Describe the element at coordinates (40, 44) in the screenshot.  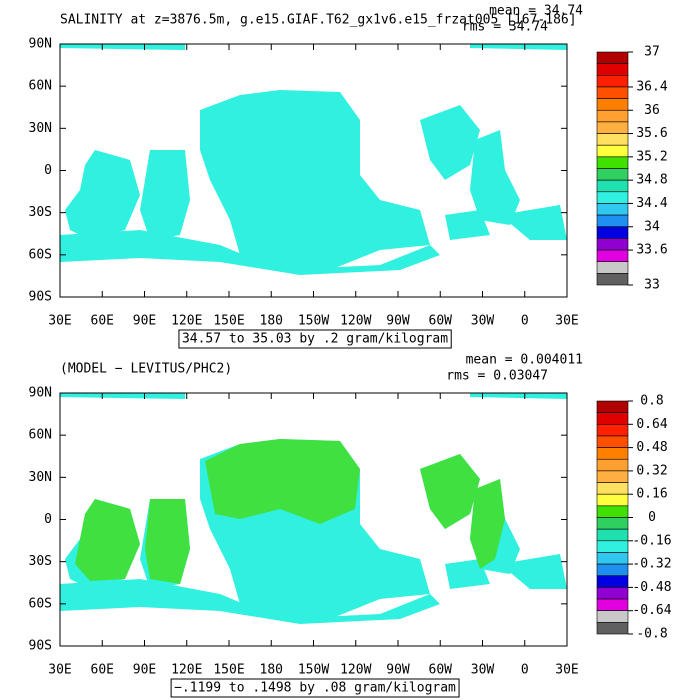
I see `lat-label: 90N` at that location.